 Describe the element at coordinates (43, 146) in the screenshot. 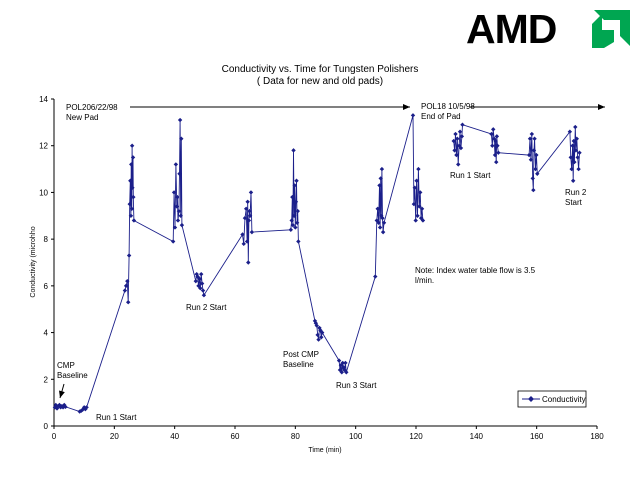

I see `y-tick-label: 12` at that location.